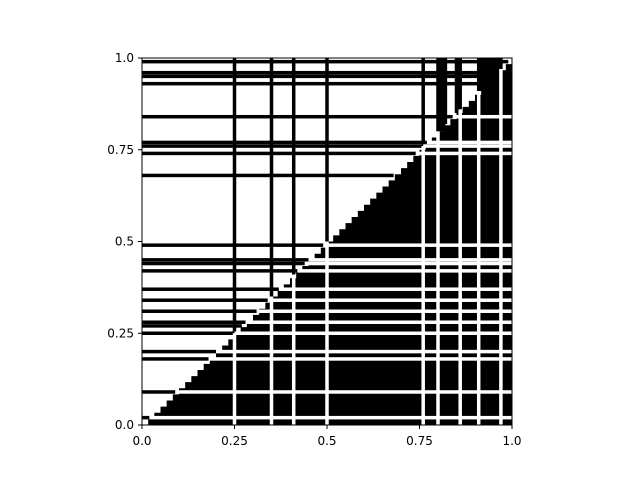 Image resolution: width=640 pixels, height=480 pixels. I want to click on x-tick: 0.75, so click(419, 436).